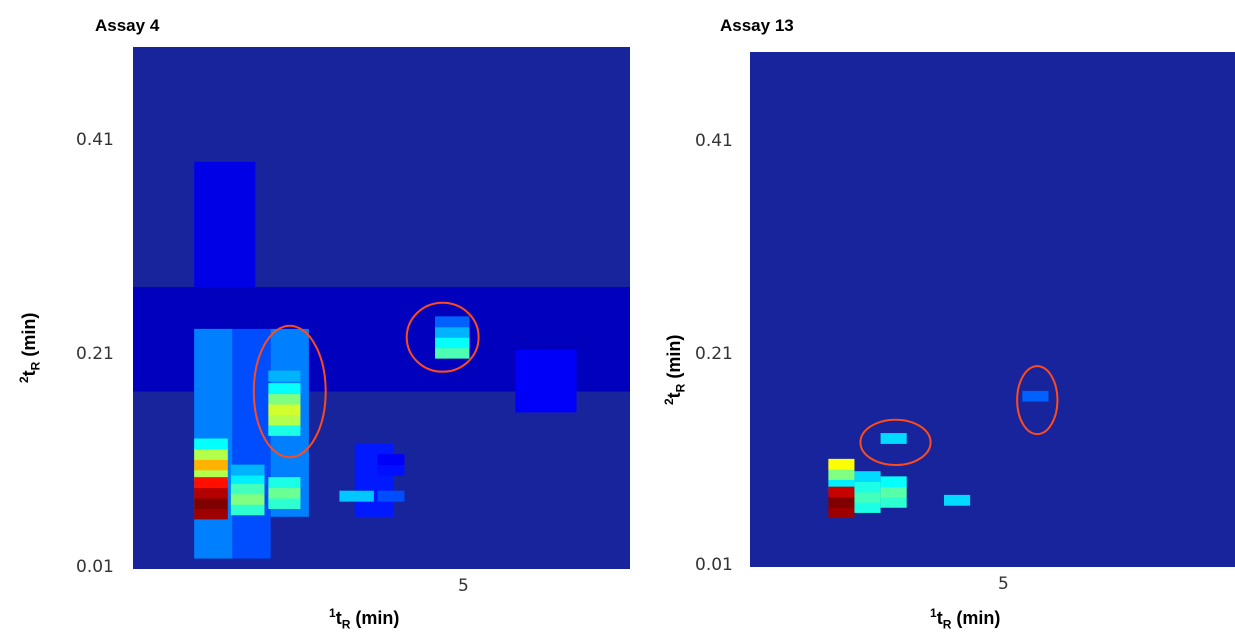 The image size is (1235, 636). I want to click on chart-title: Assay 4, so click(127, 25).